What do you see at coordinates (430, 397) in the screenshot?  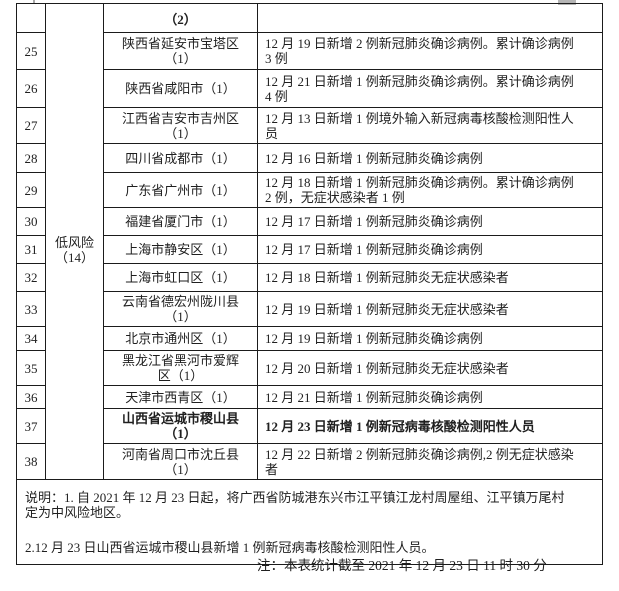 I see `description-cell: 12 月 21 日新增 1 例新冠肺炎确诊病例` at bounding box center [430, 397].